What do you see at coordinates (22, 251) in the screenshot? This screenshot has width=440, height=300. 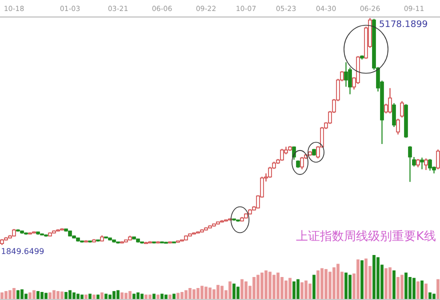 I see `annotation: 1849.6499` at bounding box center [22, 251].